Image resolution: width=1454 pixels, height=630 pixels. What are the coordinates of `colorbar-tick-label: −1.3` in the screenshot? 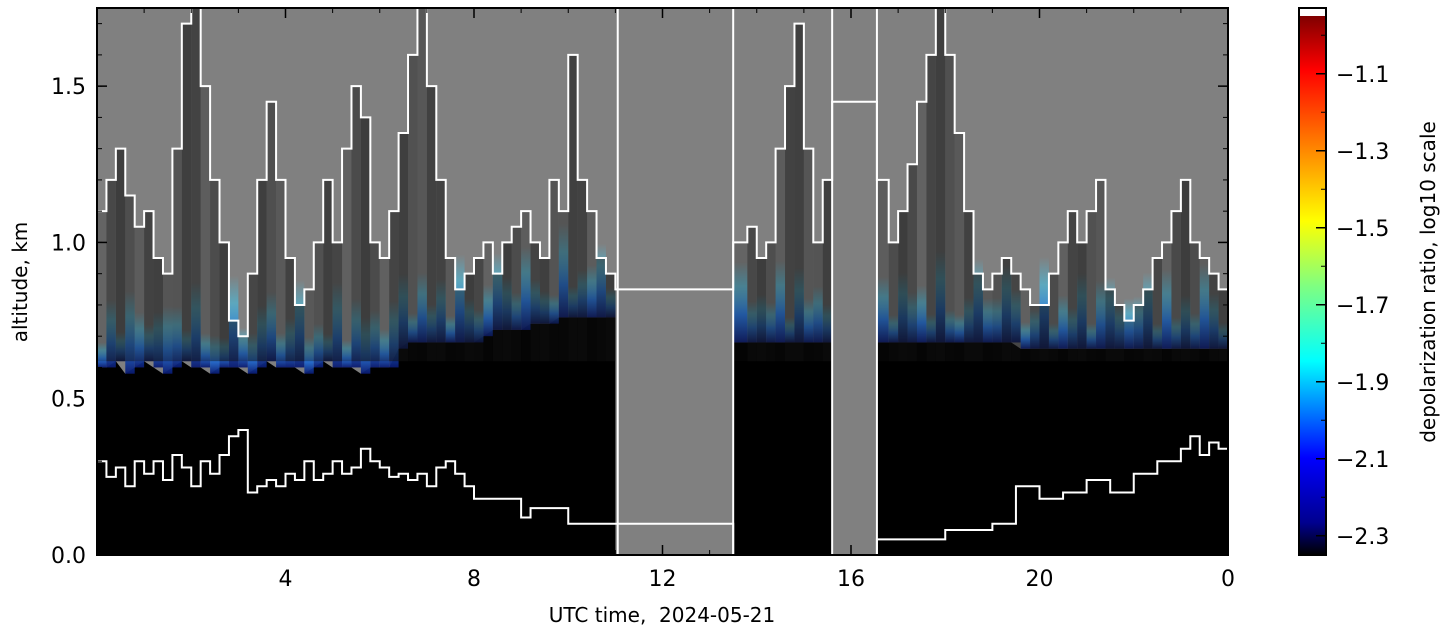 It's located at (1362, 152).